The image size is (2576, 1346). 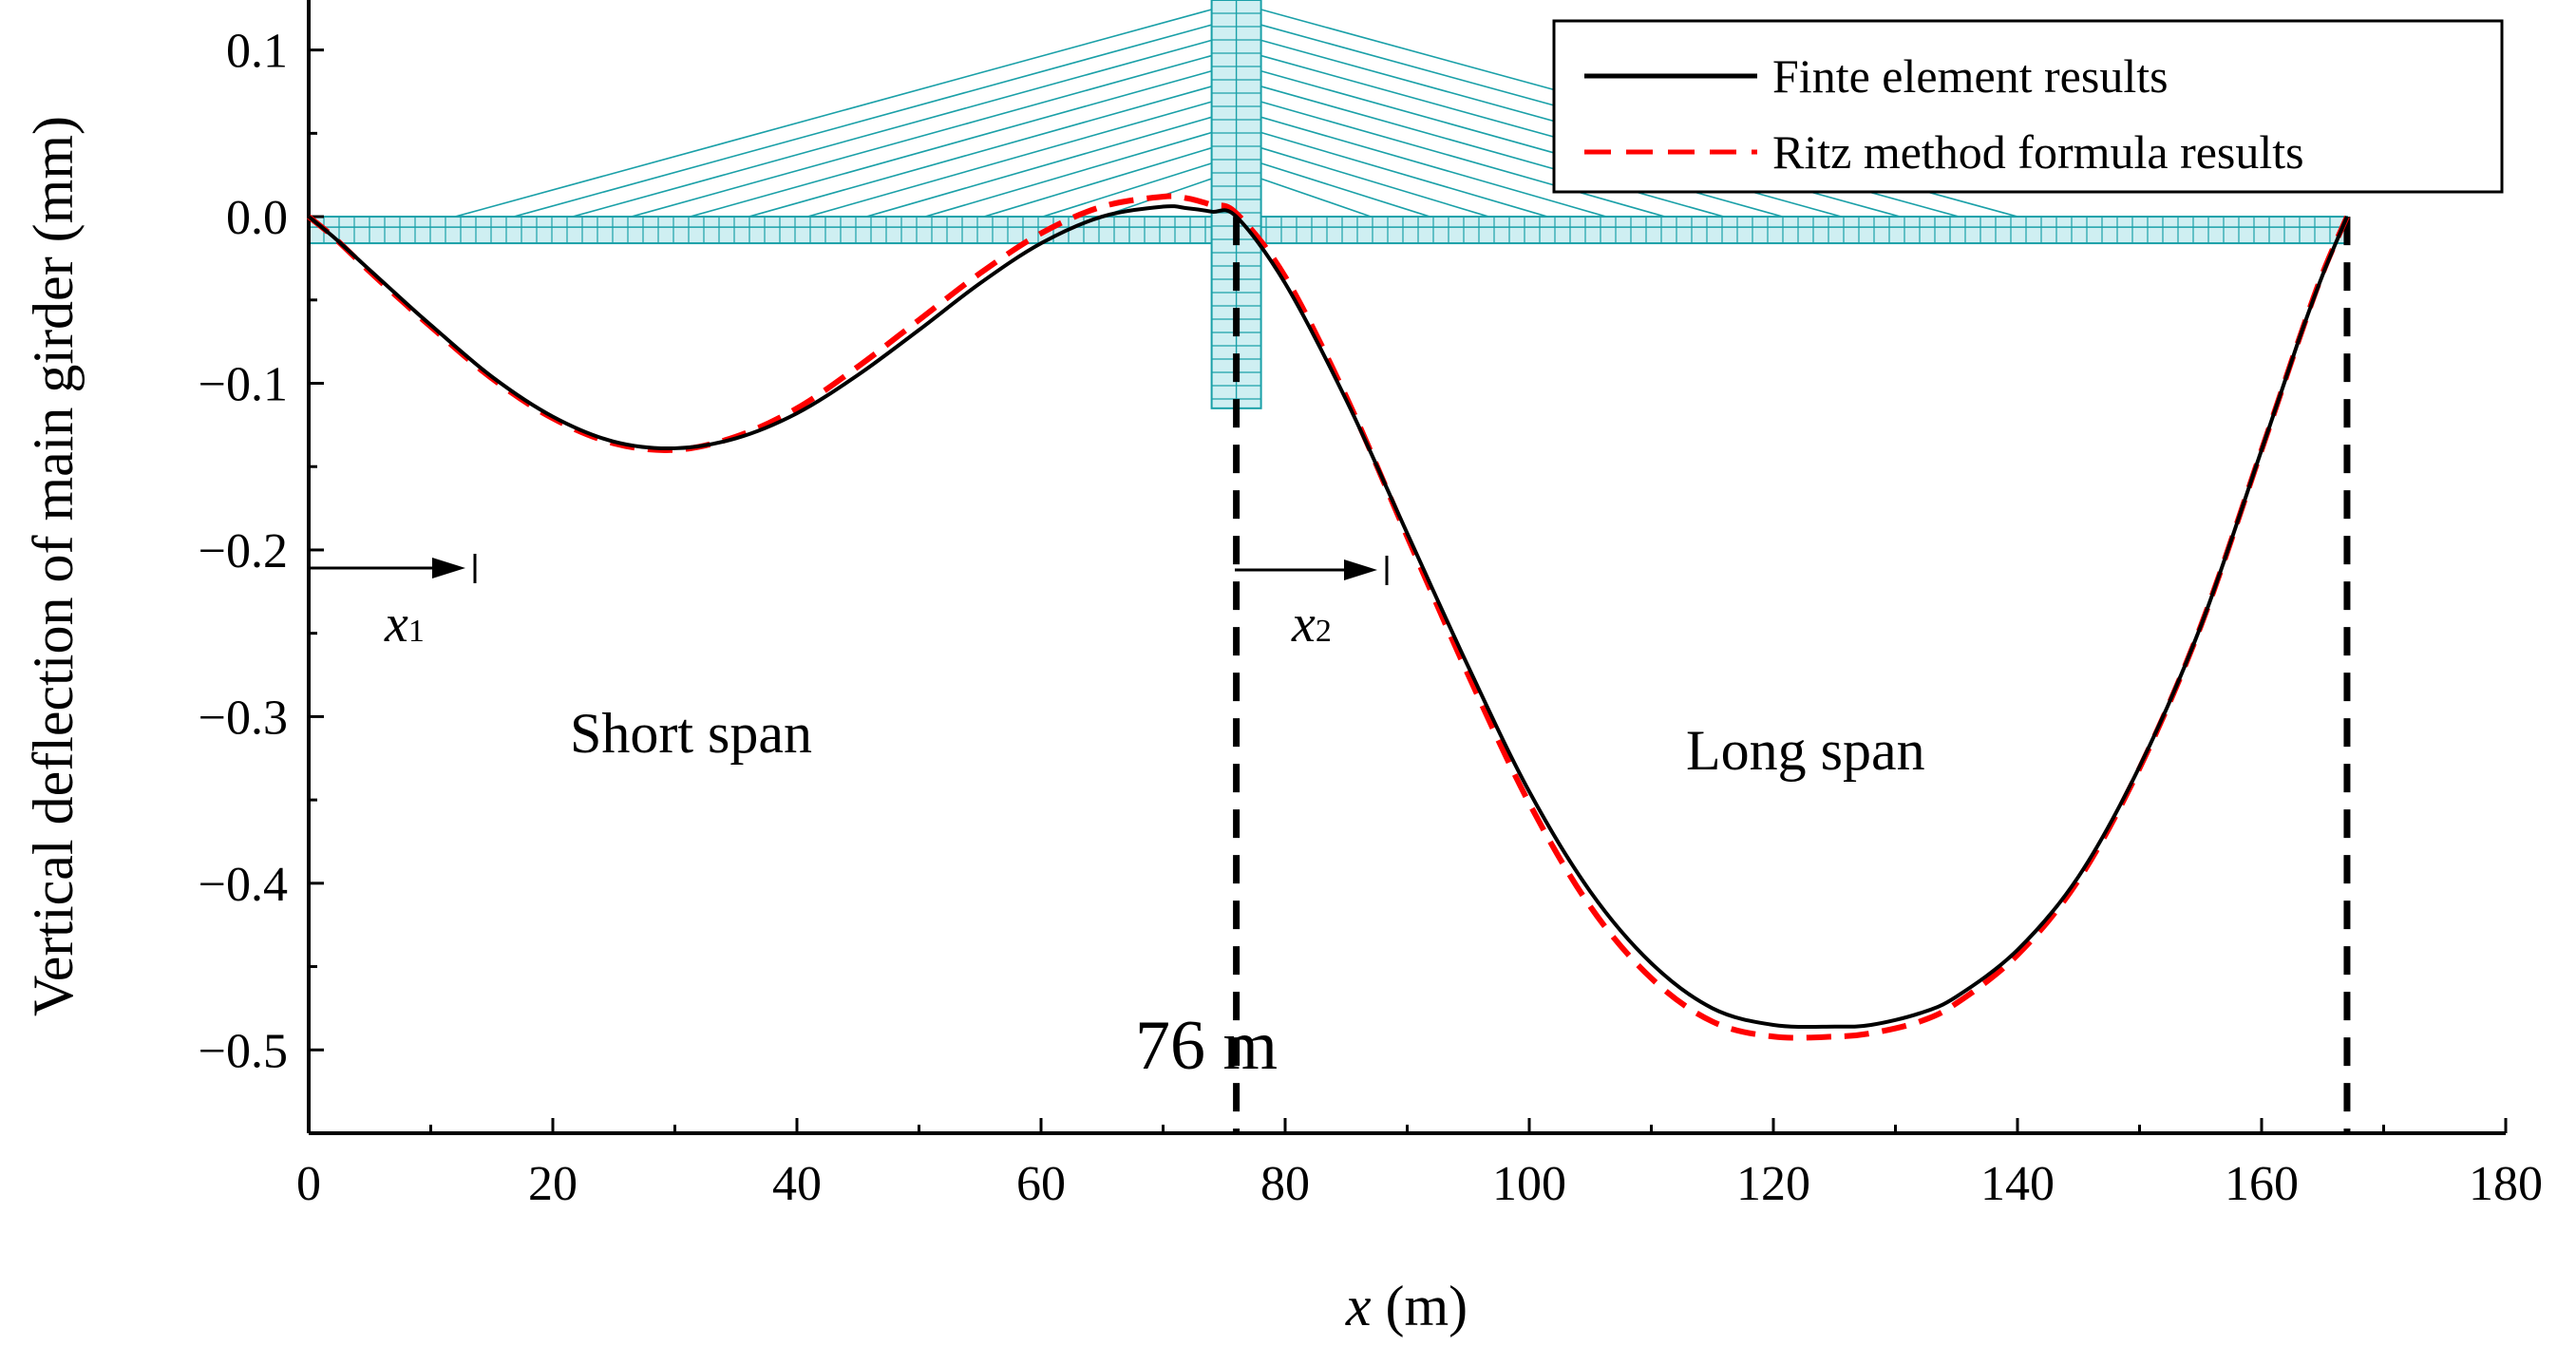 What do you see at coordinates (308, 1184) in the screenshot?
I see `x-tick-label: 0` at bounding box center [308, 1184].